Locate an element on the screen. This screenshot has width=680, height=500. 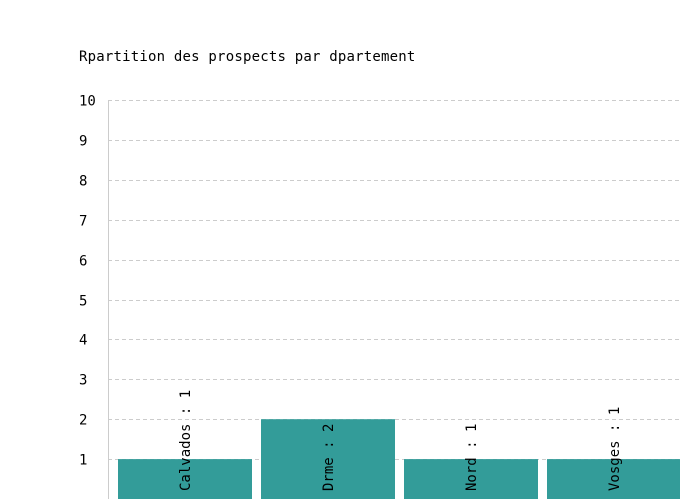
bar-data-label: Drme : 2 is located at coordinates (329, 457).